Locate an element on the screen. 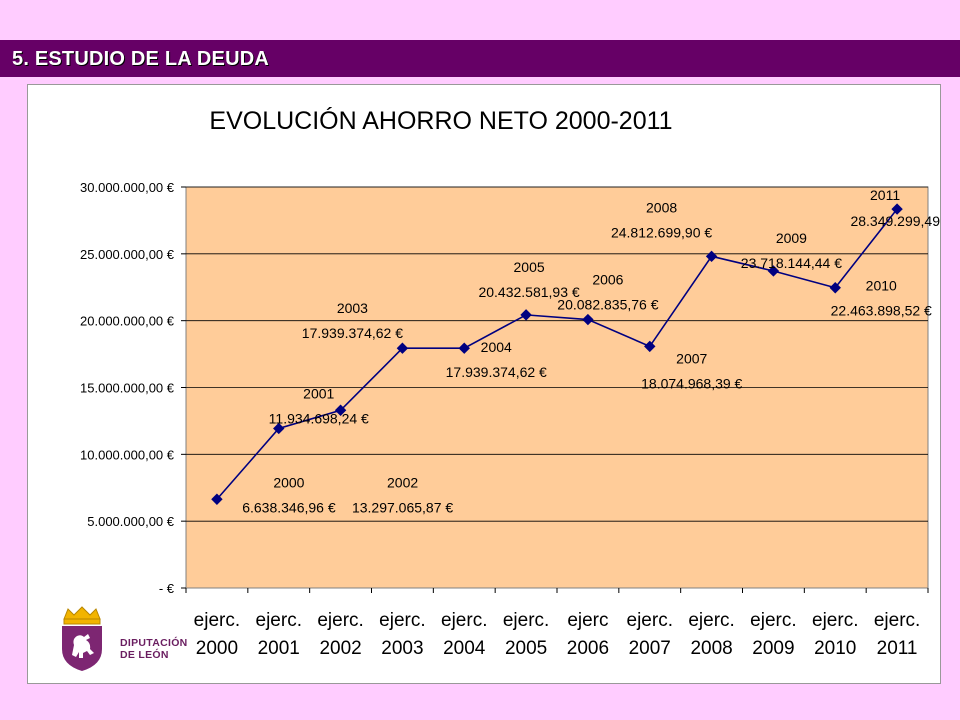  data-label-value: 20.432.581,93 € is located at coordinates (528, 292).